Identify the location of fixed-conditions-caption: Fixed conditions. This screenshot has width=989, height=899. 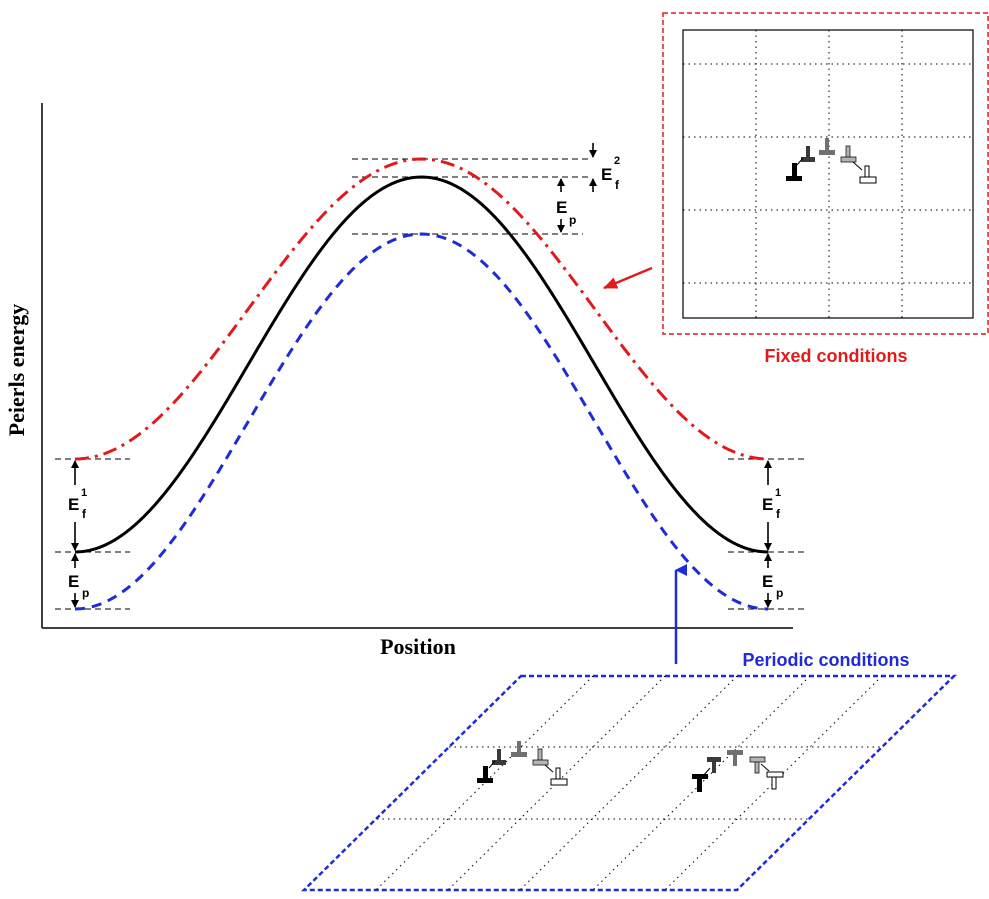
(835, 356).